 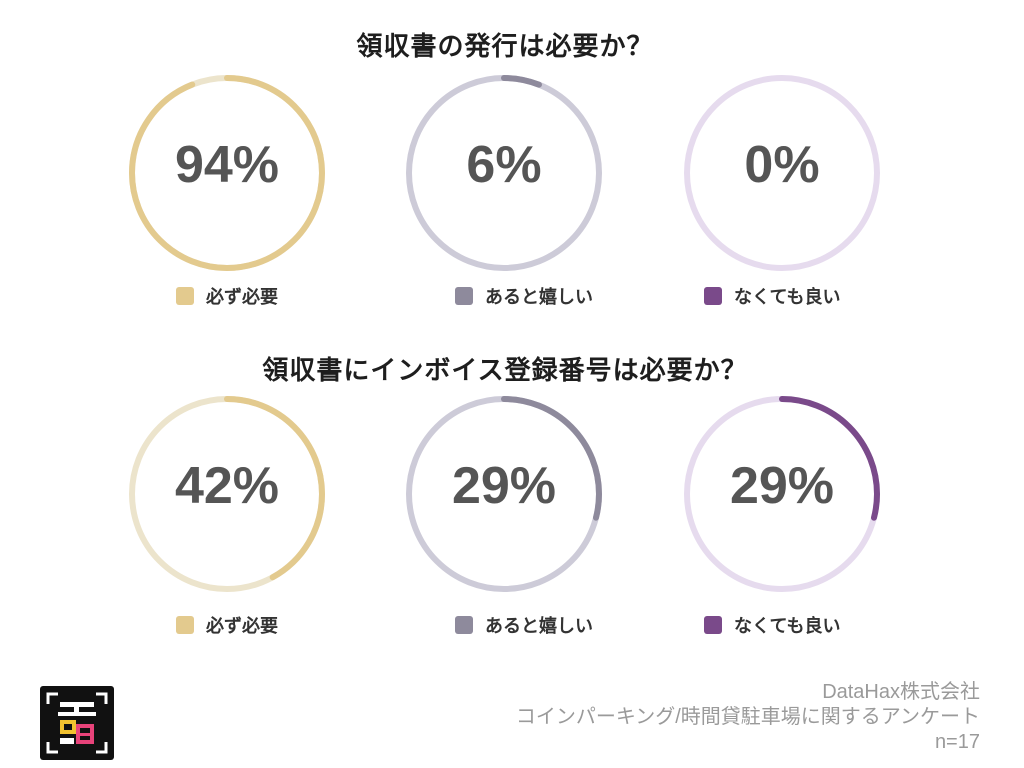 I want to click on chart-1-legend-item-3: なくても良い, so click(x=772, y=296).